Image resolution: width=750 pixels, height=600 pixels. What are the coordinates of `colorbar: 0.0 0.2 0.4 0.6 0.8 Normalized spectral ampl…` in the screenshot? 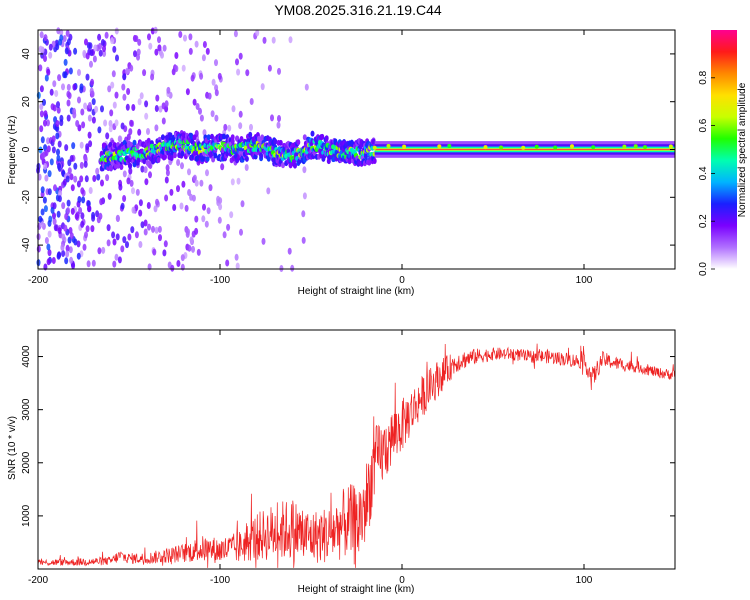 It's located at (723, 153).